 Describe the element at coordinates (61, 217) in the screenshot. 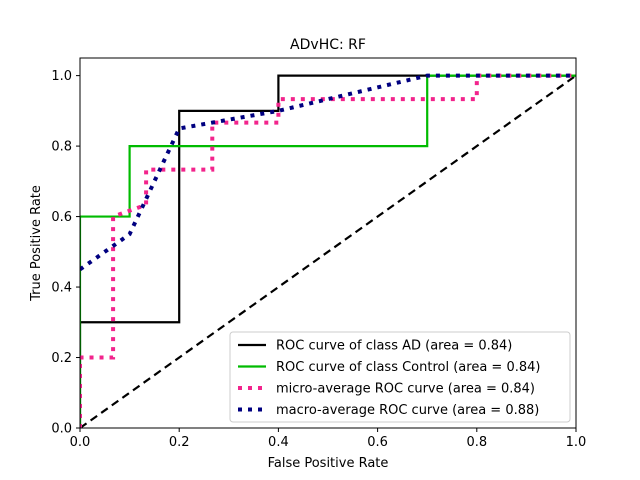

I see `y-tick-label: 0.6` at that location.